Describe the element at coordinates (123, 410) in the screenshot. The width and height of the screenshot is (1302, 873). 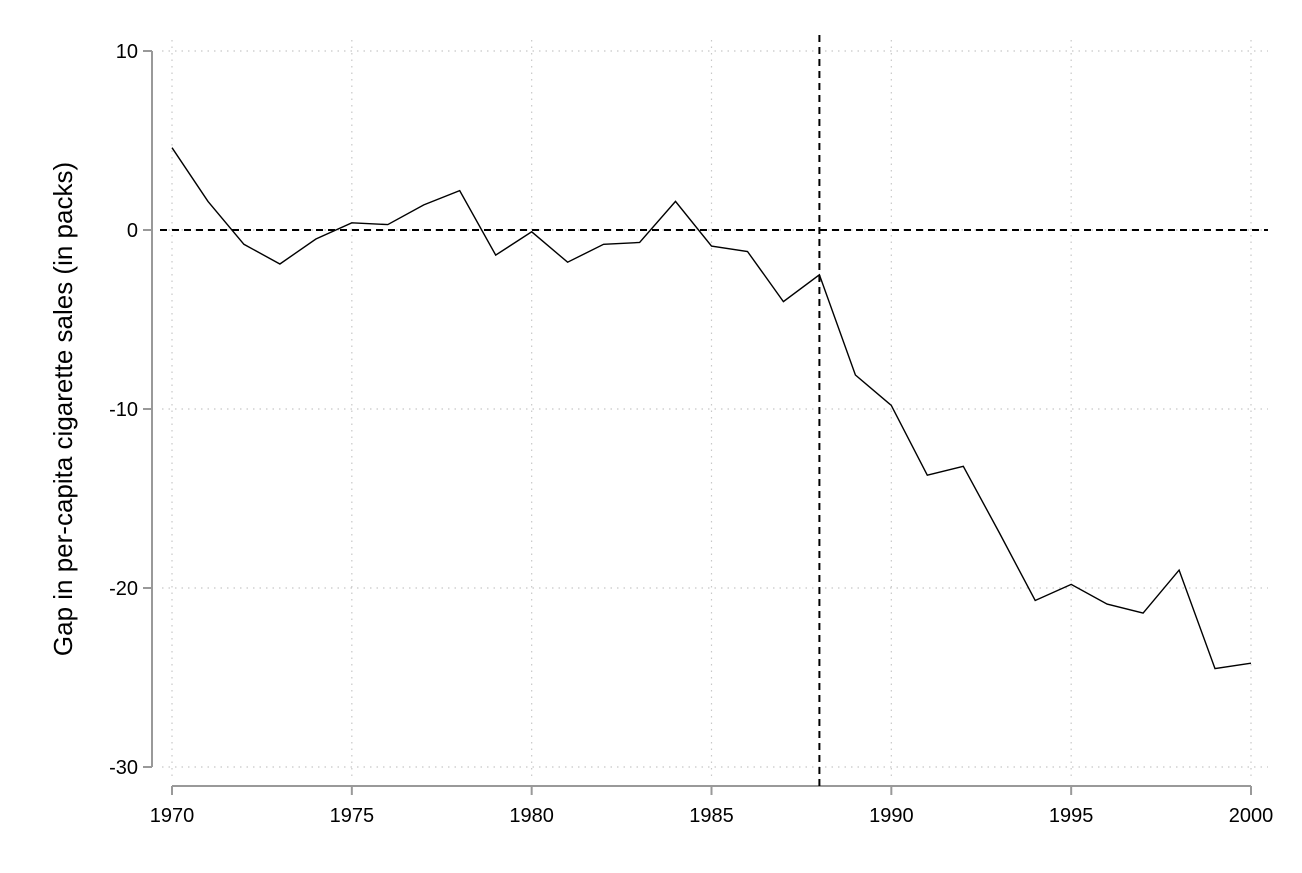
I see `y-tick-label: -10` at that location.